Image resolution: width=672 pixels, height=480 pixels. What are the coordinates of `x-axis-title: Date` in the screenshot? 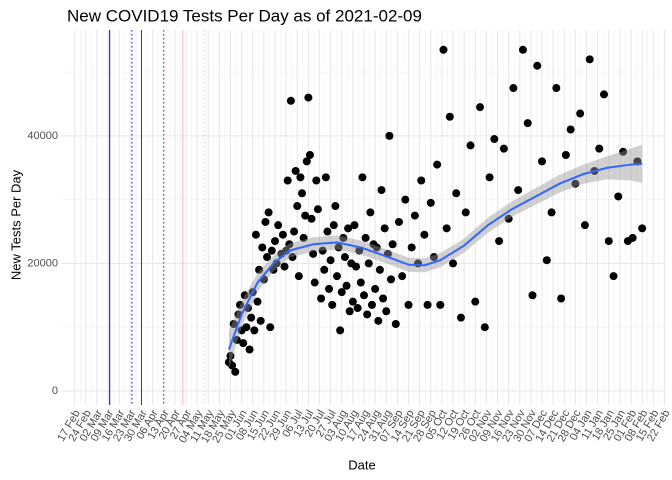 It's located at (361, 464).